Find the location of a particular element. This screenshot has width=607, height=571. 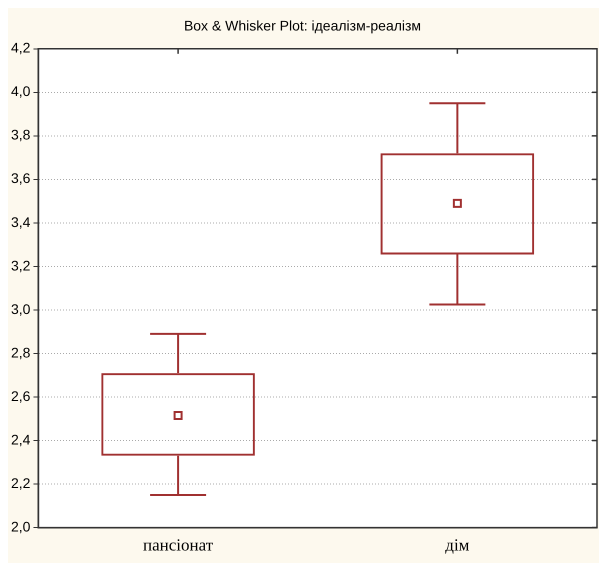

y-tick-label: 2,0 is located at coordinates (20, 526).